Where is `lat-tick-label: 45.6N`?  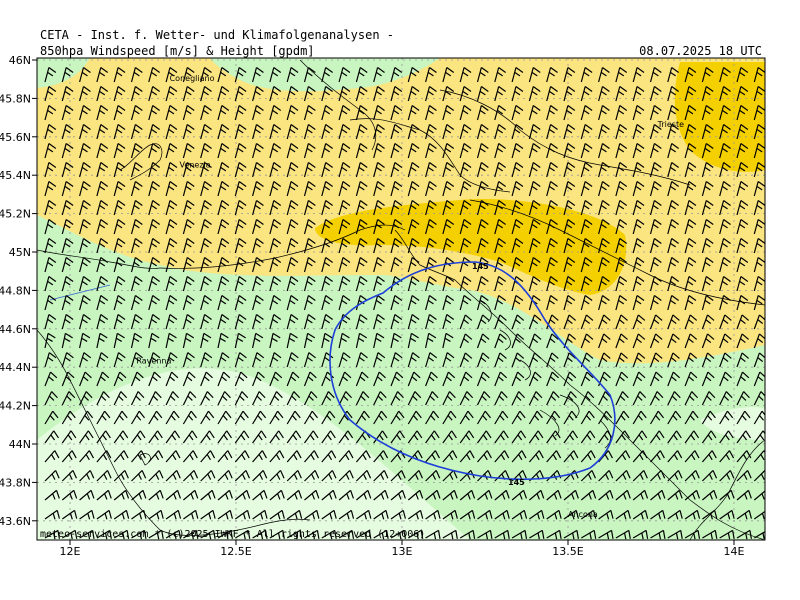
lat-tick-label: 45.6N is located at coordinates (15, 137).